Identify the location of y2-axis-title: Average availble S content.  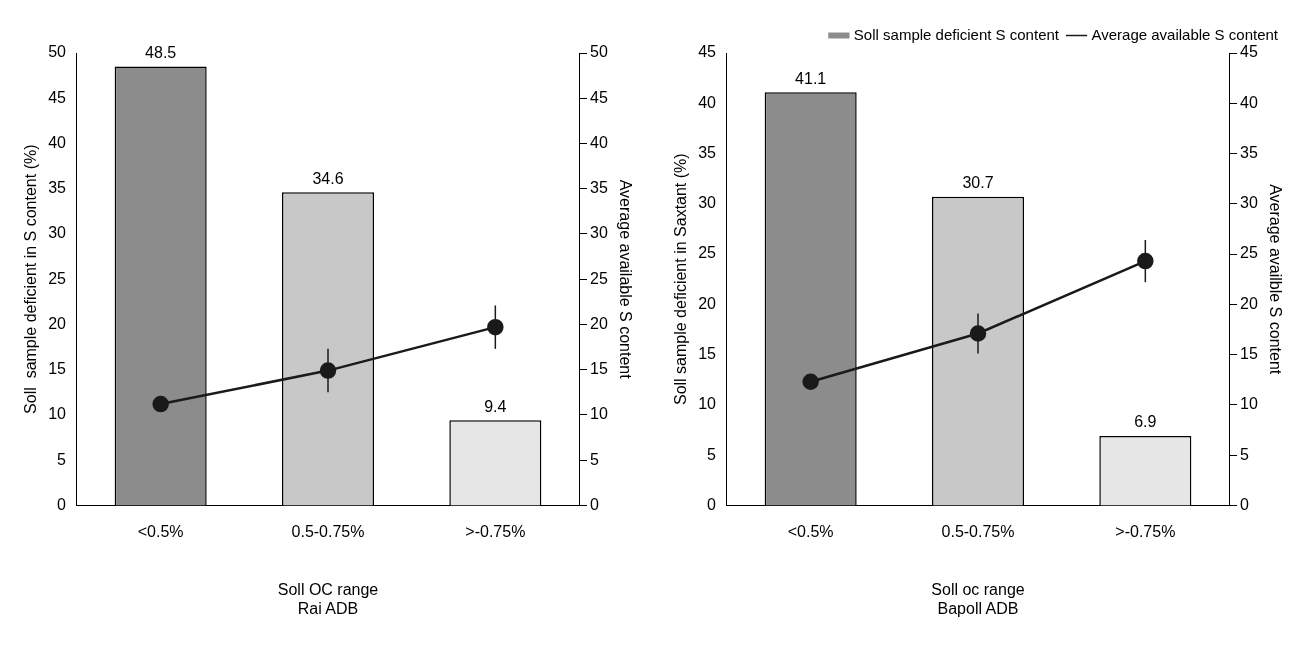
(1275, 279).